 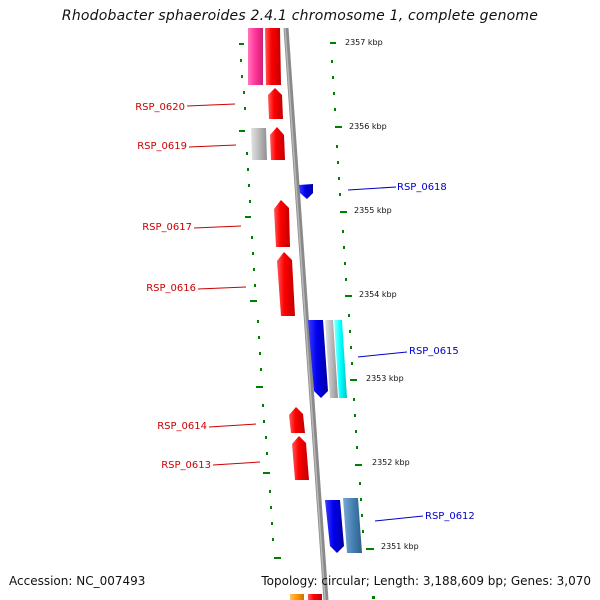 I want to click on gene-label-rsp-0619: RSP_0619, so click(x=162, y=146).